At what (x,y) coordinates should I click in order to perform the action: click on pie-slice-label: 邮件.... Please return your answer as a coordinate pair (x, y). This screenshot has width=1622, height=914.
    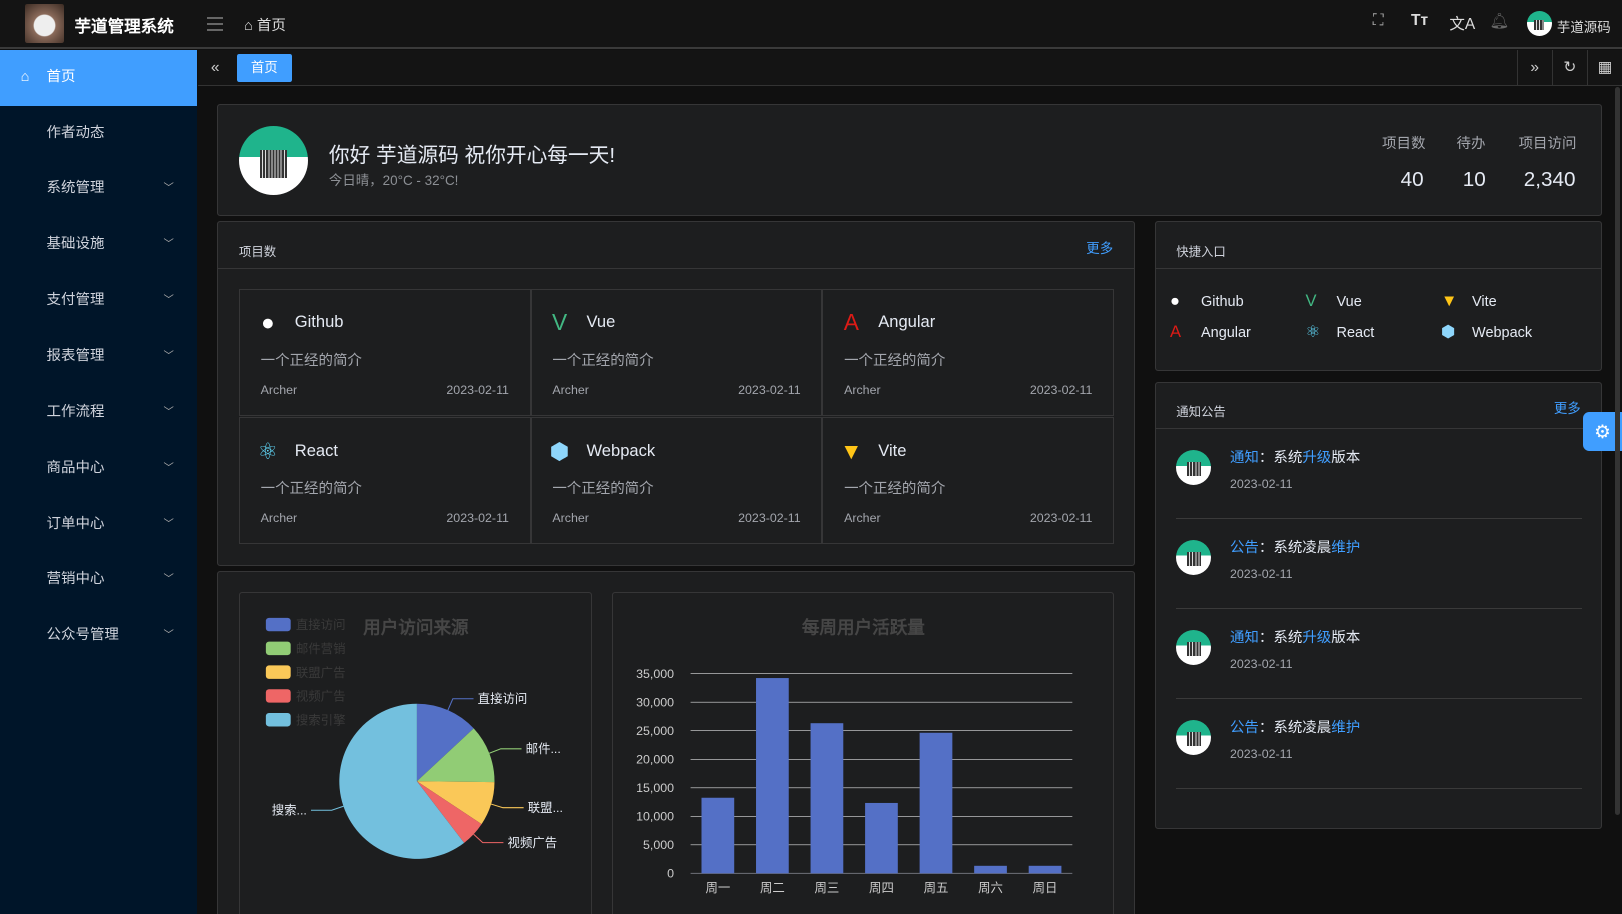
    Looking at the image, I should click on (543, 749).